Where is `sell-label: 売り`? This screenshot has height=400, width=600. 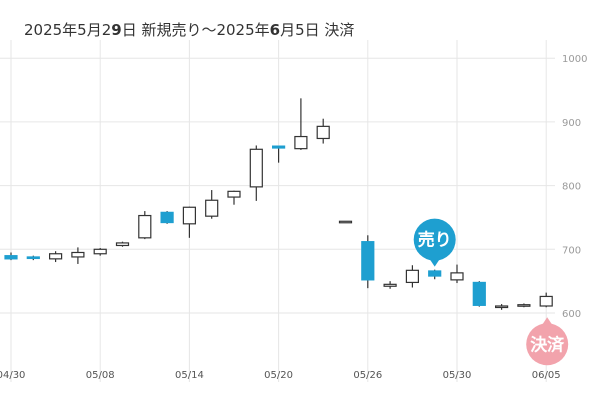 sell-label: 売り is located at coordinates (435, 240).